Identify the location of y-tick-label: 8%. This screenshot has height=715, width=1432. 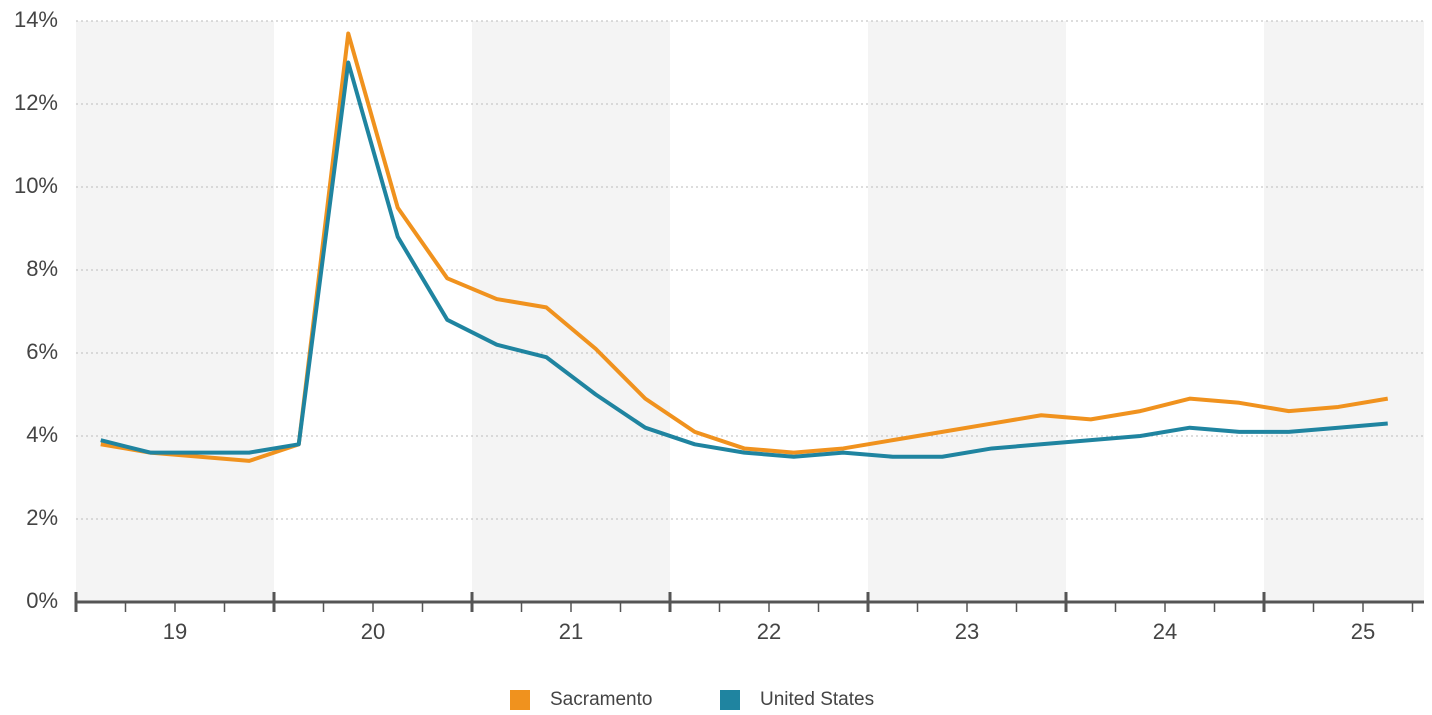
(42, 268).